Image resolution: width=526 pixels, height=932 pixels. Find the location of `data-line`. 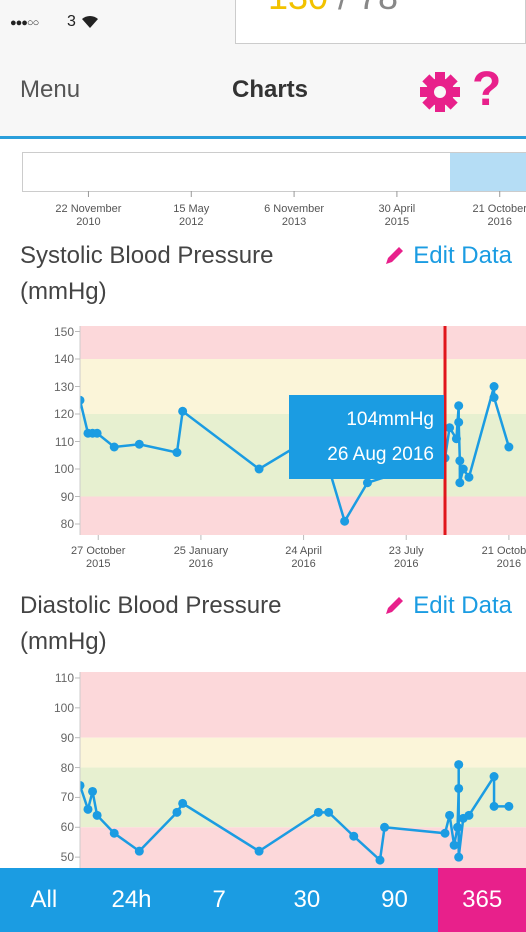

data-line is located at coordinates (294, 813).